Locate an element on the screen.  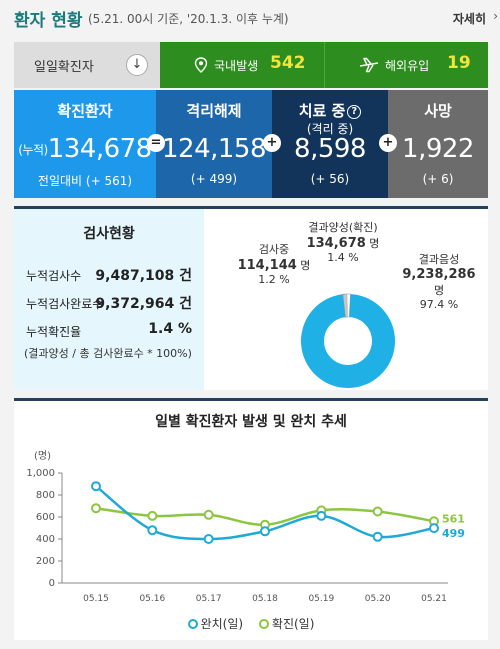
import-value: 19 is located at coordinates (459, 63).